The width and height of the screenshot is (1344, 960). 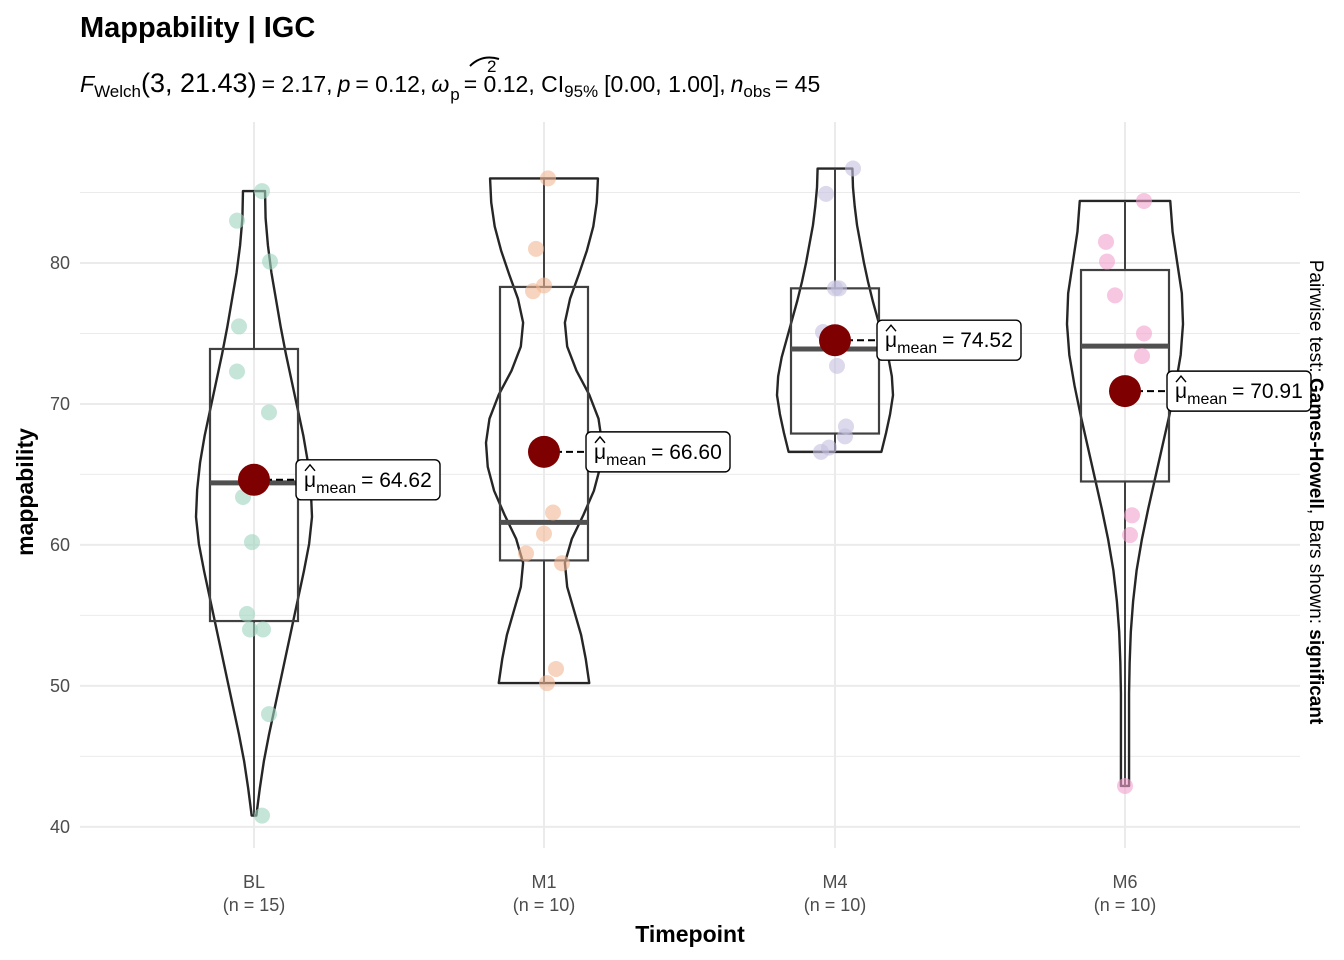 What do you see at coordinates (737, 84) in the screenshot?
I see `subtitle-n-label: n` at bounding box center [737, 84].